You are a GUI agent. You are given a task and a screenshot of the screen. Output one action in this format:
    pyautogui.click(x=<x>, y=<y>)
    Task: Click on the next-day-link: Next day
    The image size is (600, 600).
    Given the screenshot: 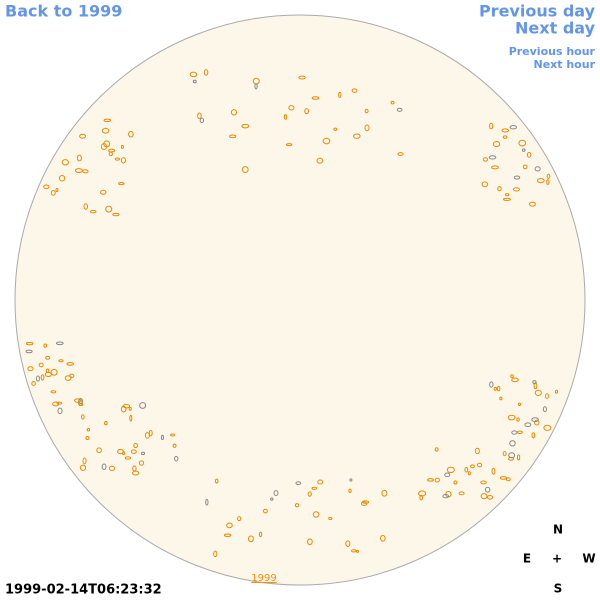 What is the action you would take?
    pyautogui.click(x=555, y=28)
    